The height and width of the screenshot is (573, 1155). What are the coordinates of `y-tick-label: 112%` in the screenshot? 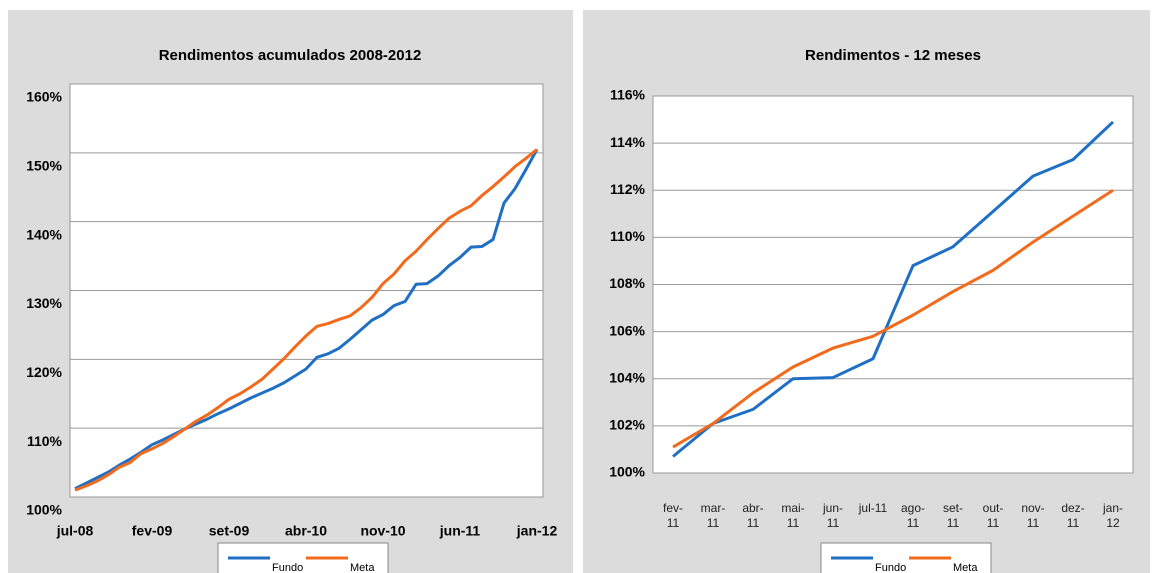 It's located at (628, 189).